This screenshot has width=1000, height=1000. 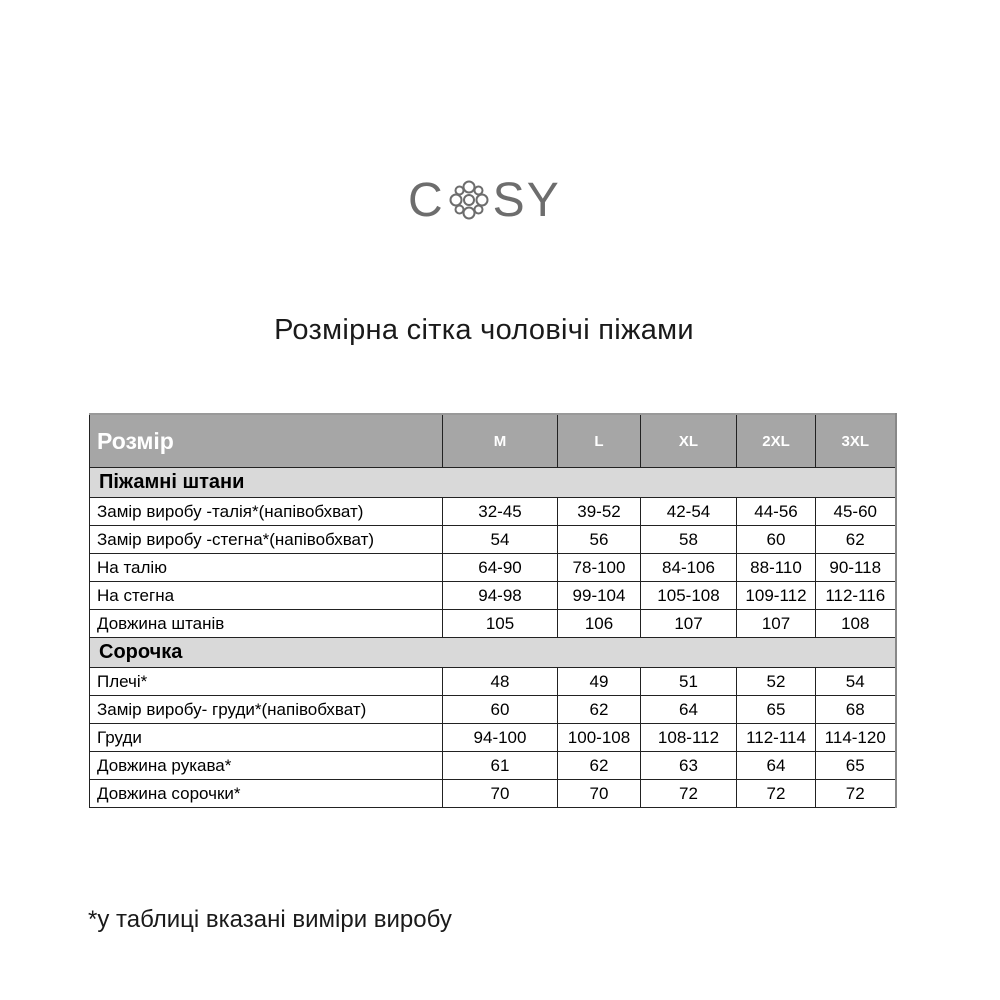 I want to click on measurement-label: Довжина штанів, so click(x=266, y=623).